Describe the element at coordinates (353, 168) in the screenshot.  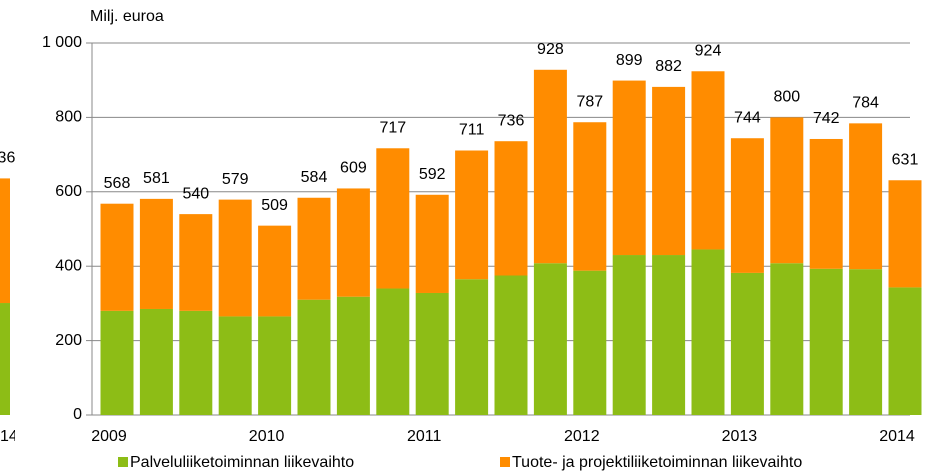
I see `value-label: 609` at that location.